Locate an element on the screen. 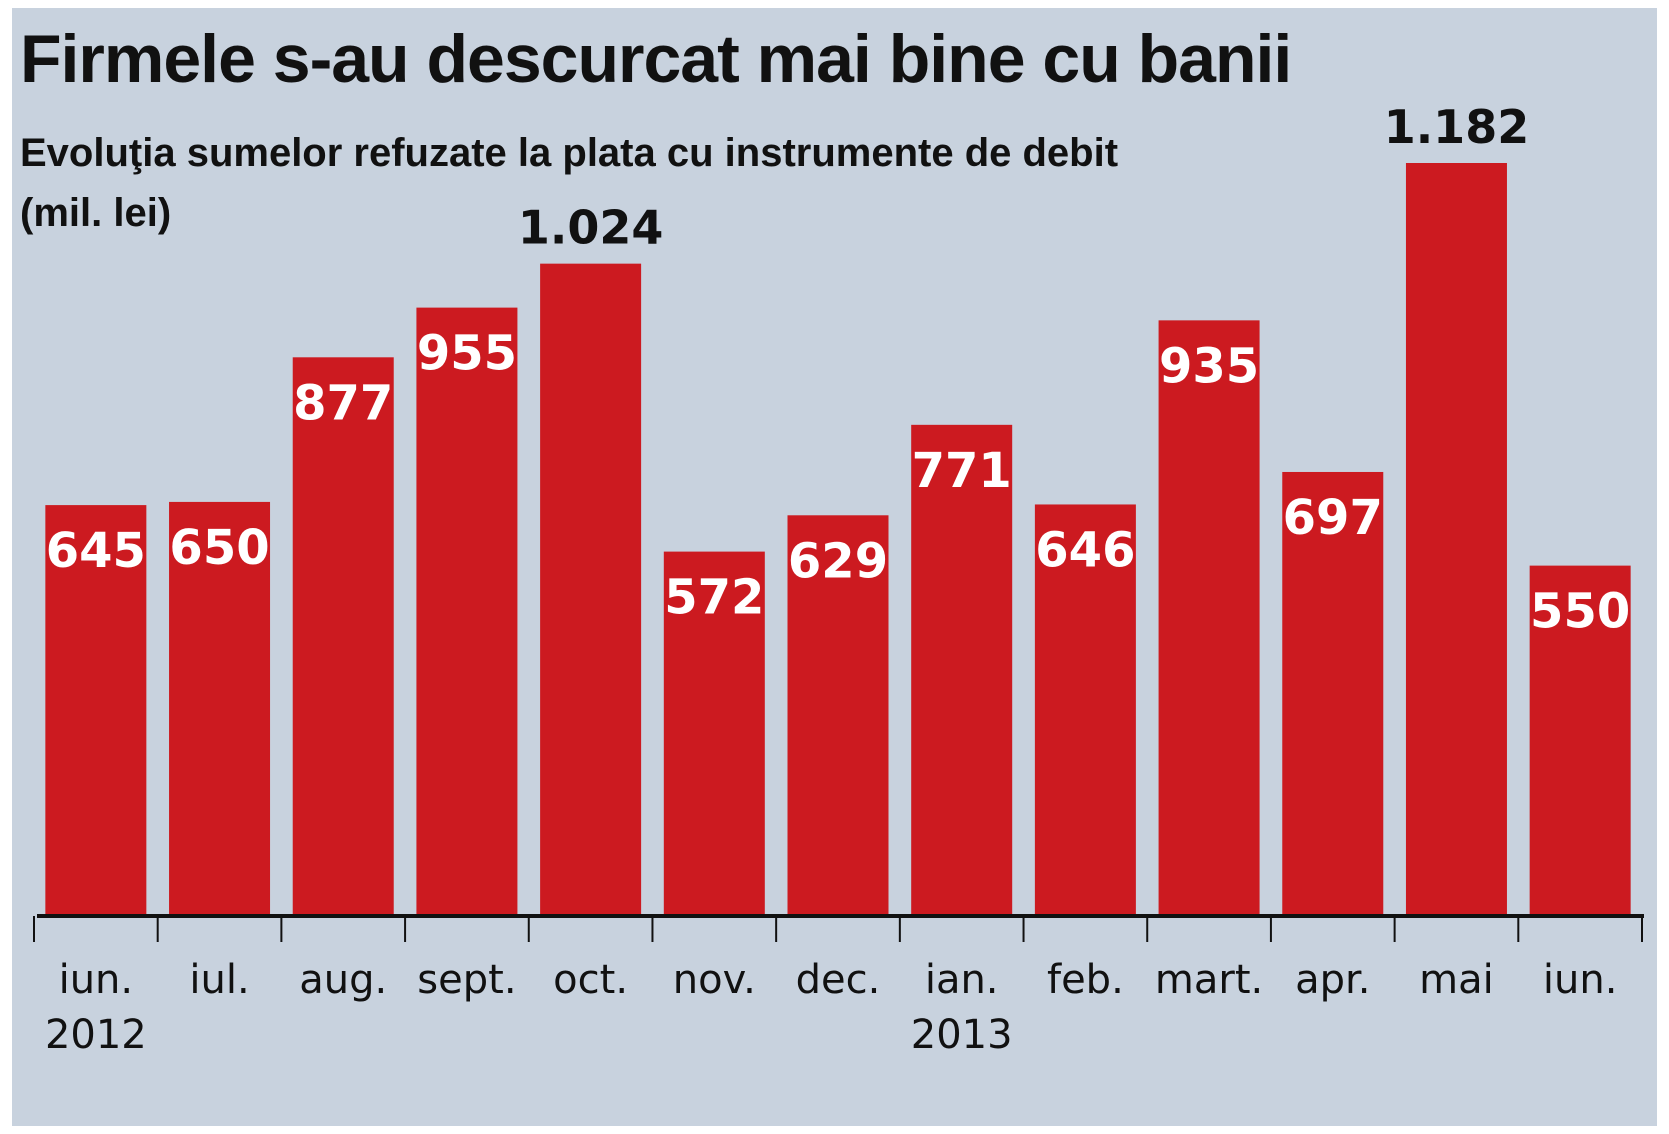  bar-value-label: 650 is located at coordinates (219, 548).